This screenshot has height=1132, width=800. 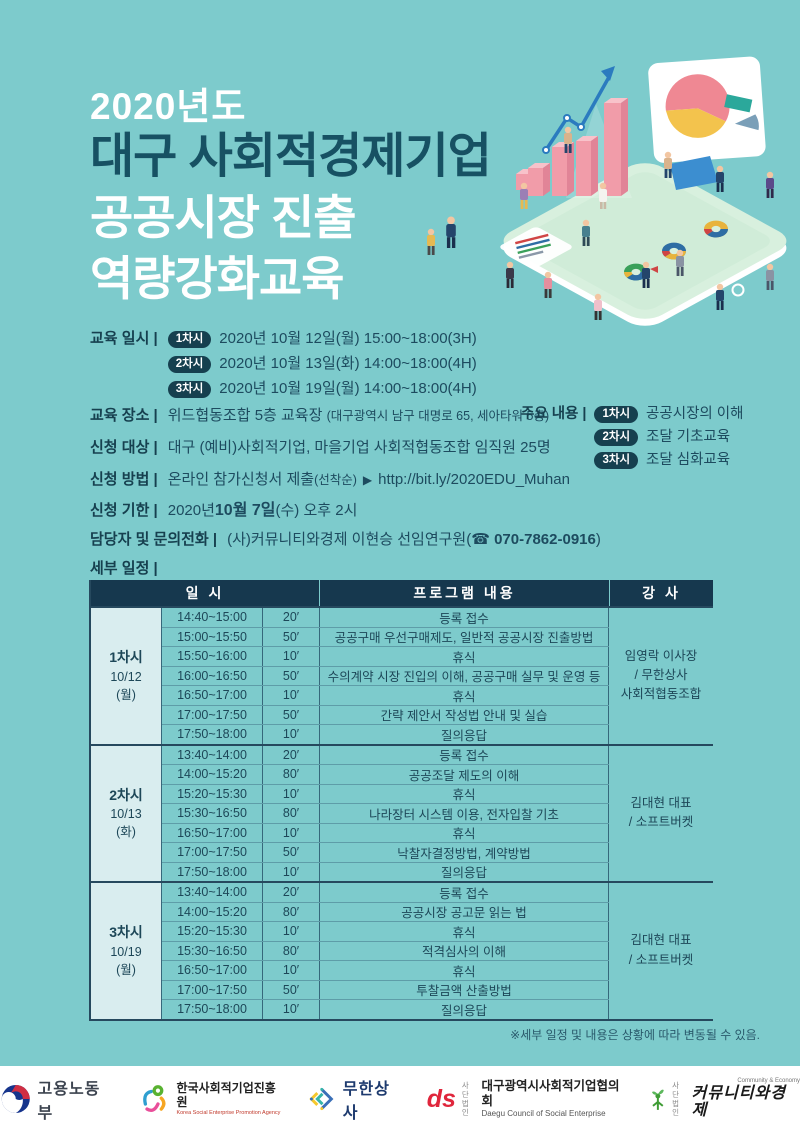 I want to click on contact-pre: (사)커뮤니티와경제 이현승 선임연구원(, so click(x=349, y=539).